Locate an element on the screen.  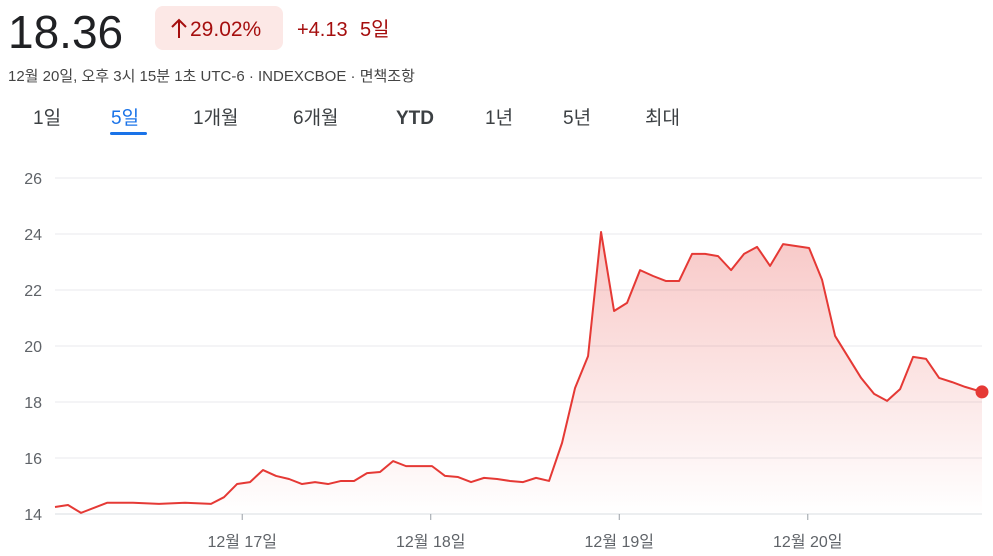
y-tick-label: 16 is located at coordinates (33, 459).